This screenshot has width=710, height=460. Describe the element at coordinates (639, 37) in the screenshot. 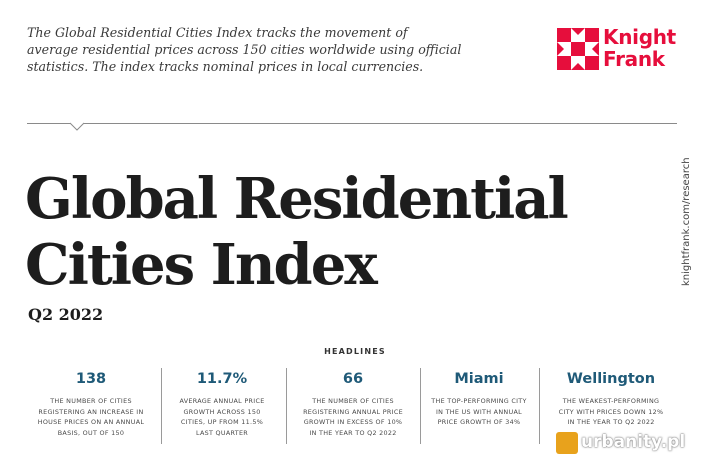

I see `logo-line: Knight` at that location.